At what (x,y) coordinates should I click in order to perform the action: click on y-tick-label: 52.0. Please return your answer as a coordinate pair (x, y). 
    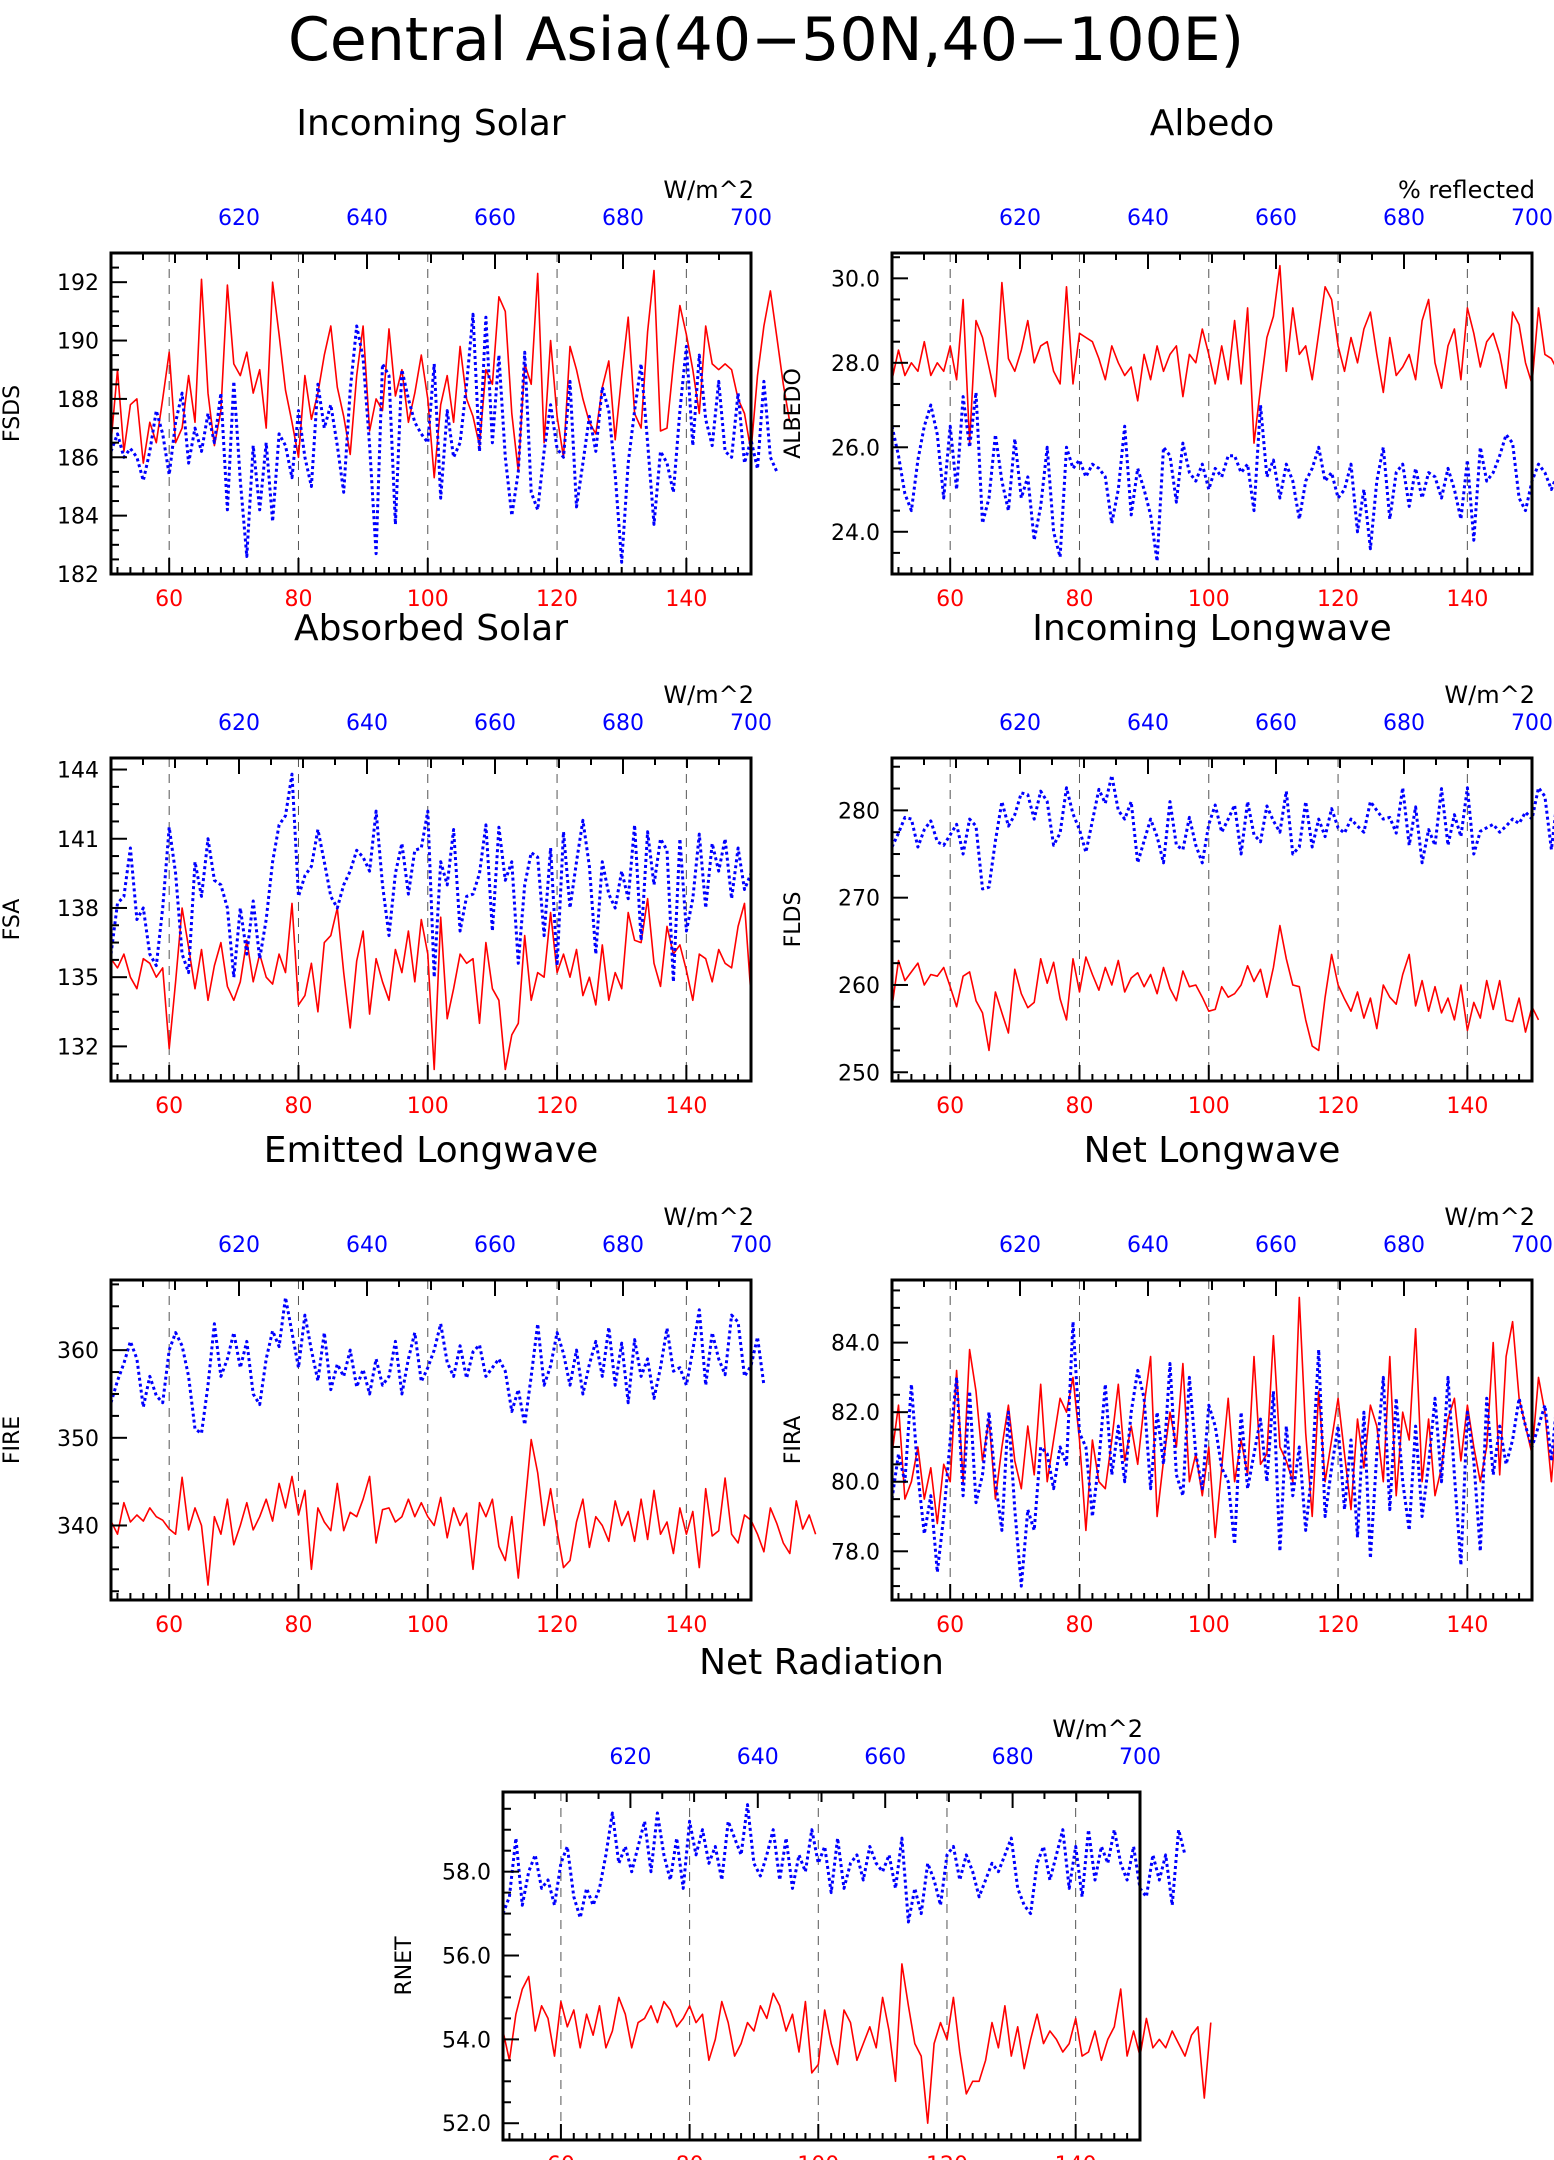
    Looking at the image, I should click on (466, 2124).